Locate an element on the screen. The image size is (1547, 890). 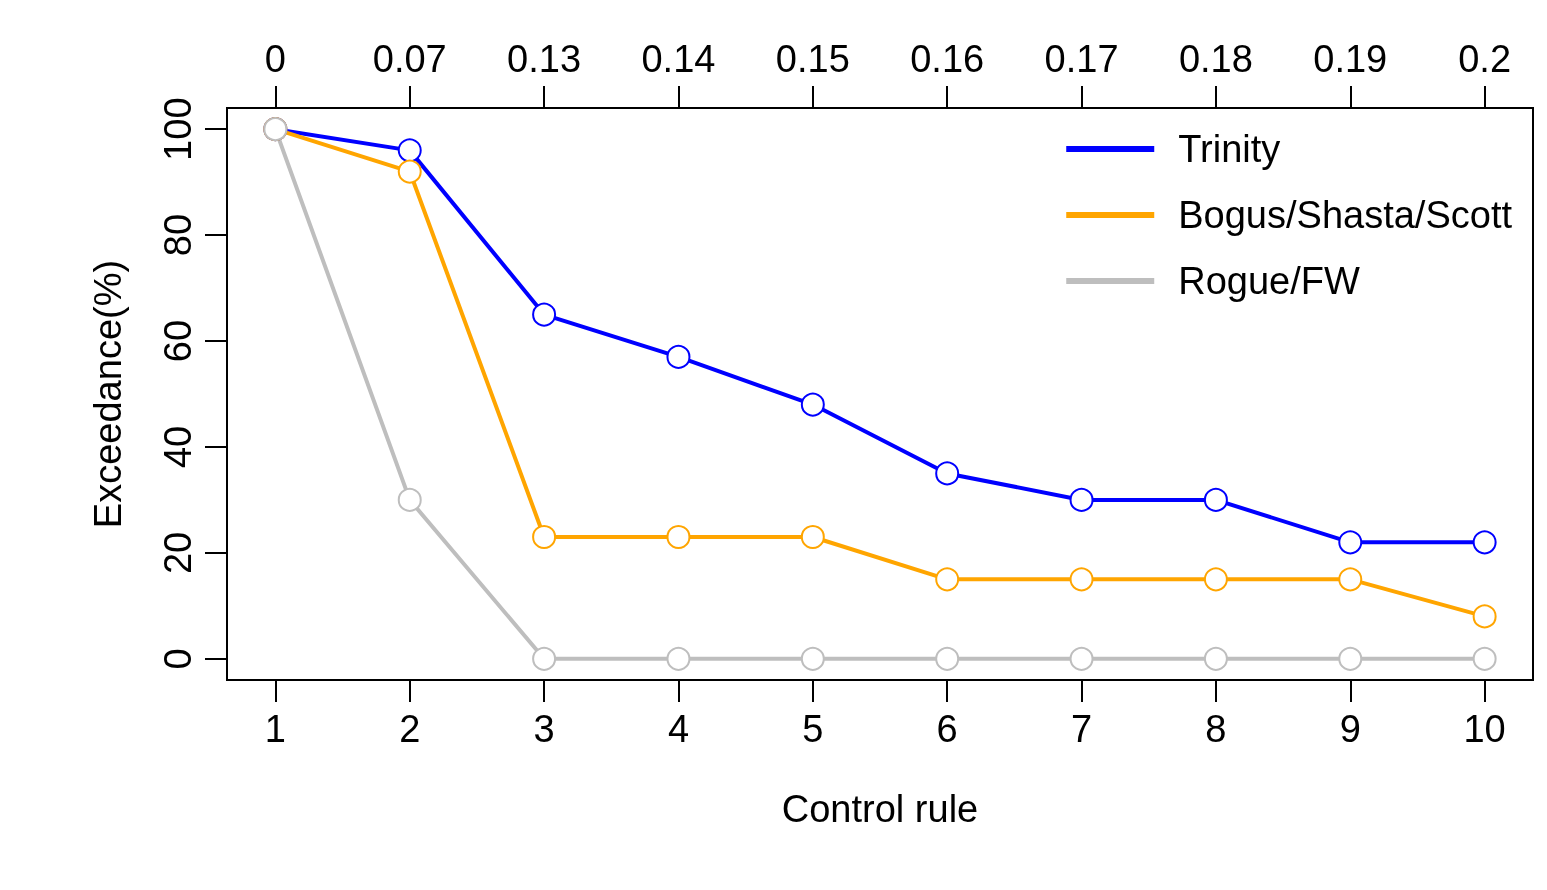
annotation: 0 is located at coordinates (275, 59).